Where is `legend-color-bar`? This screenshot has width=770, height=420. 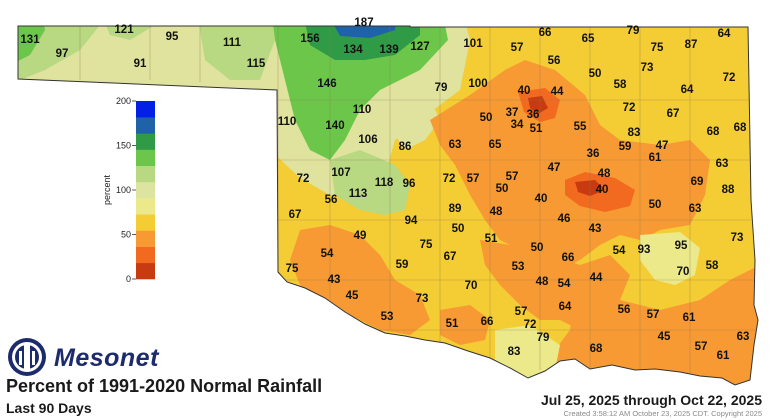
legend-color-bar is located at coordinates (145, 190).